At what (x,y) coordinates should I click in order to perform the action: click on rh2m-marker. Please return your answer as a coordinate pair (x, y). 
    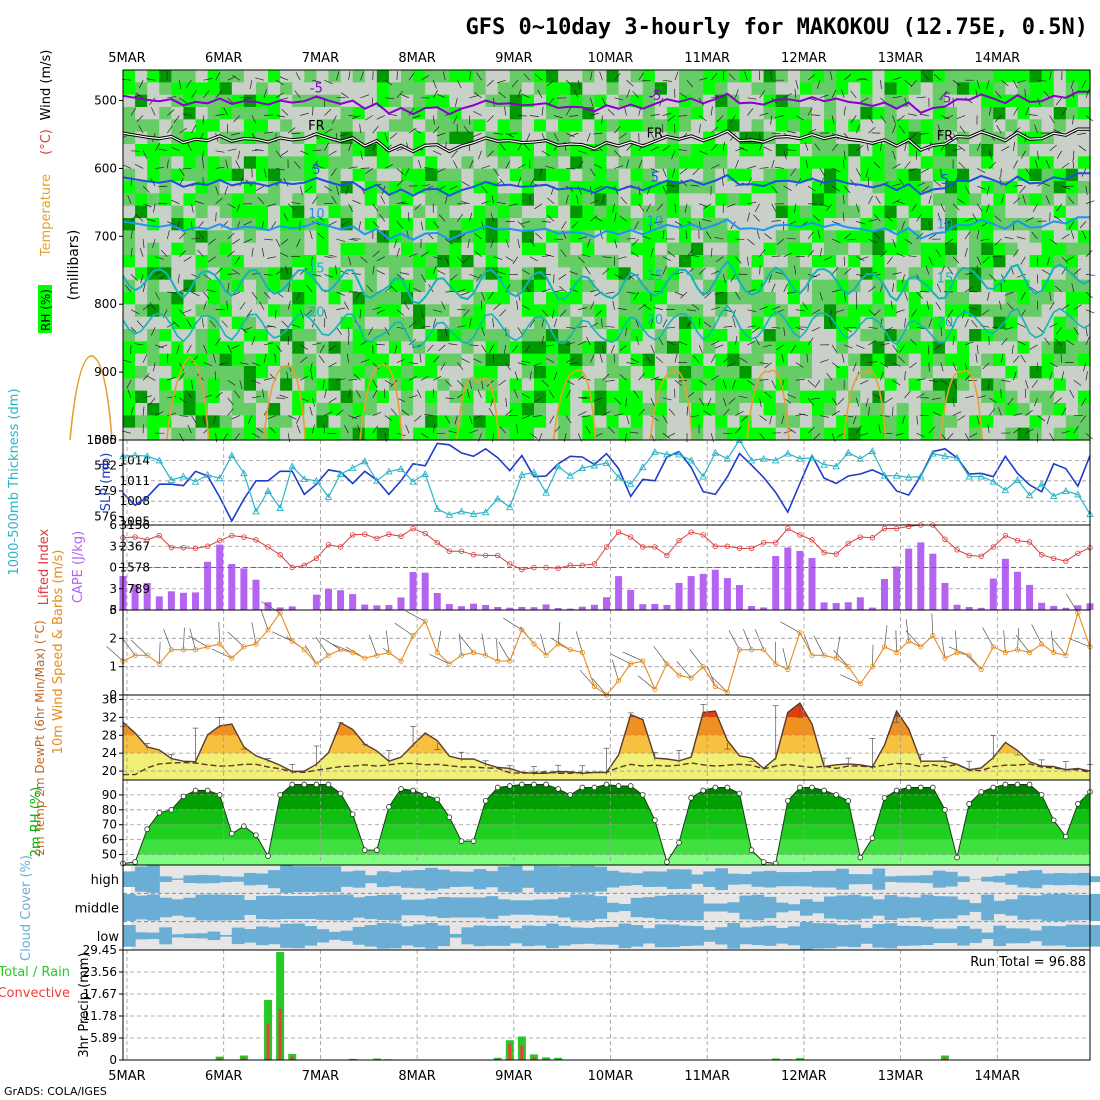
    Looking at the image, I should click on (509, 786).